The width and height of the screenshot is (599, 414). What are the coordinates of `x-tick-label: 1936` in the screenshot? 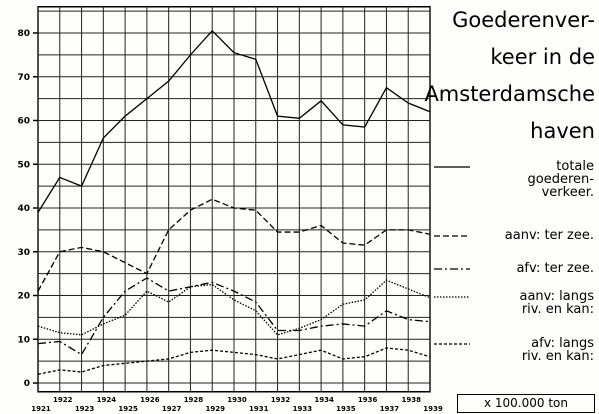 It's located at (368, 400).